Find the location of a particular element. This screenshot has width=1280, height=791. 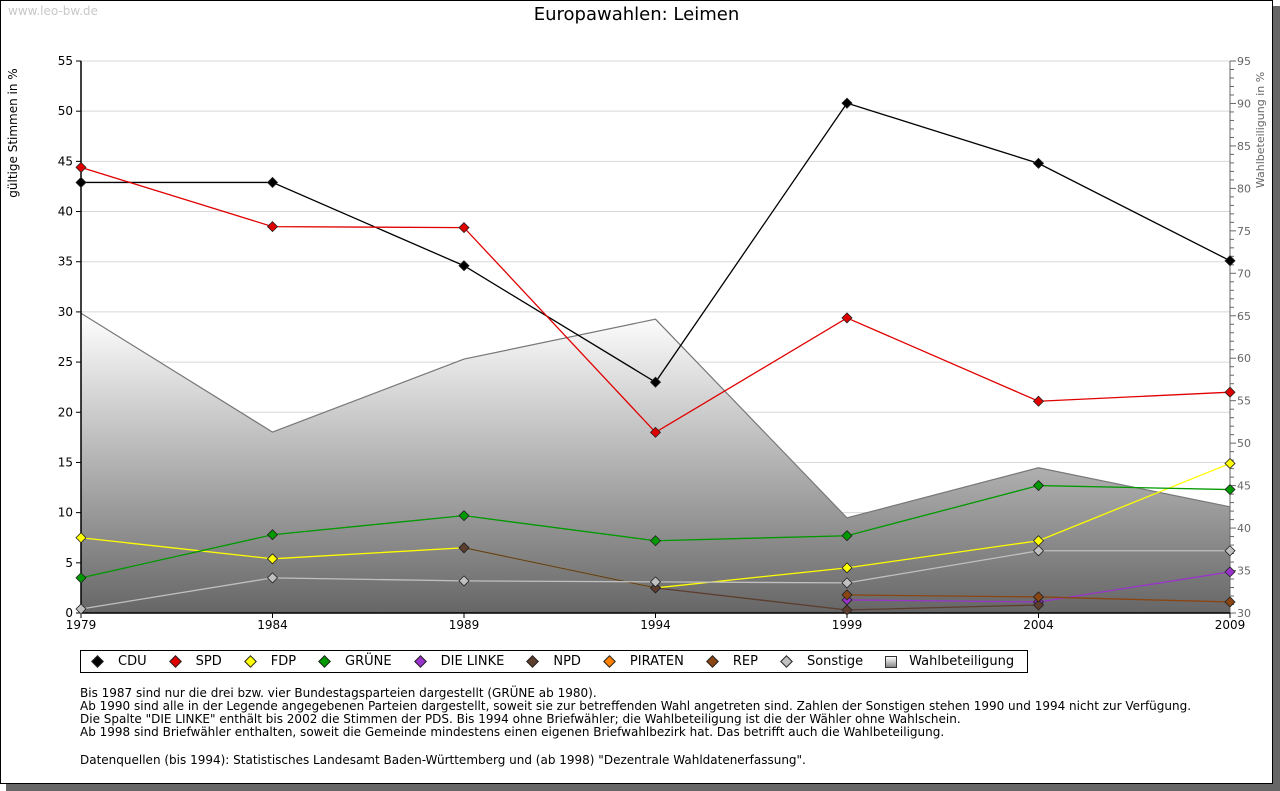

series-line-npd is located at coordinates (751, 579).